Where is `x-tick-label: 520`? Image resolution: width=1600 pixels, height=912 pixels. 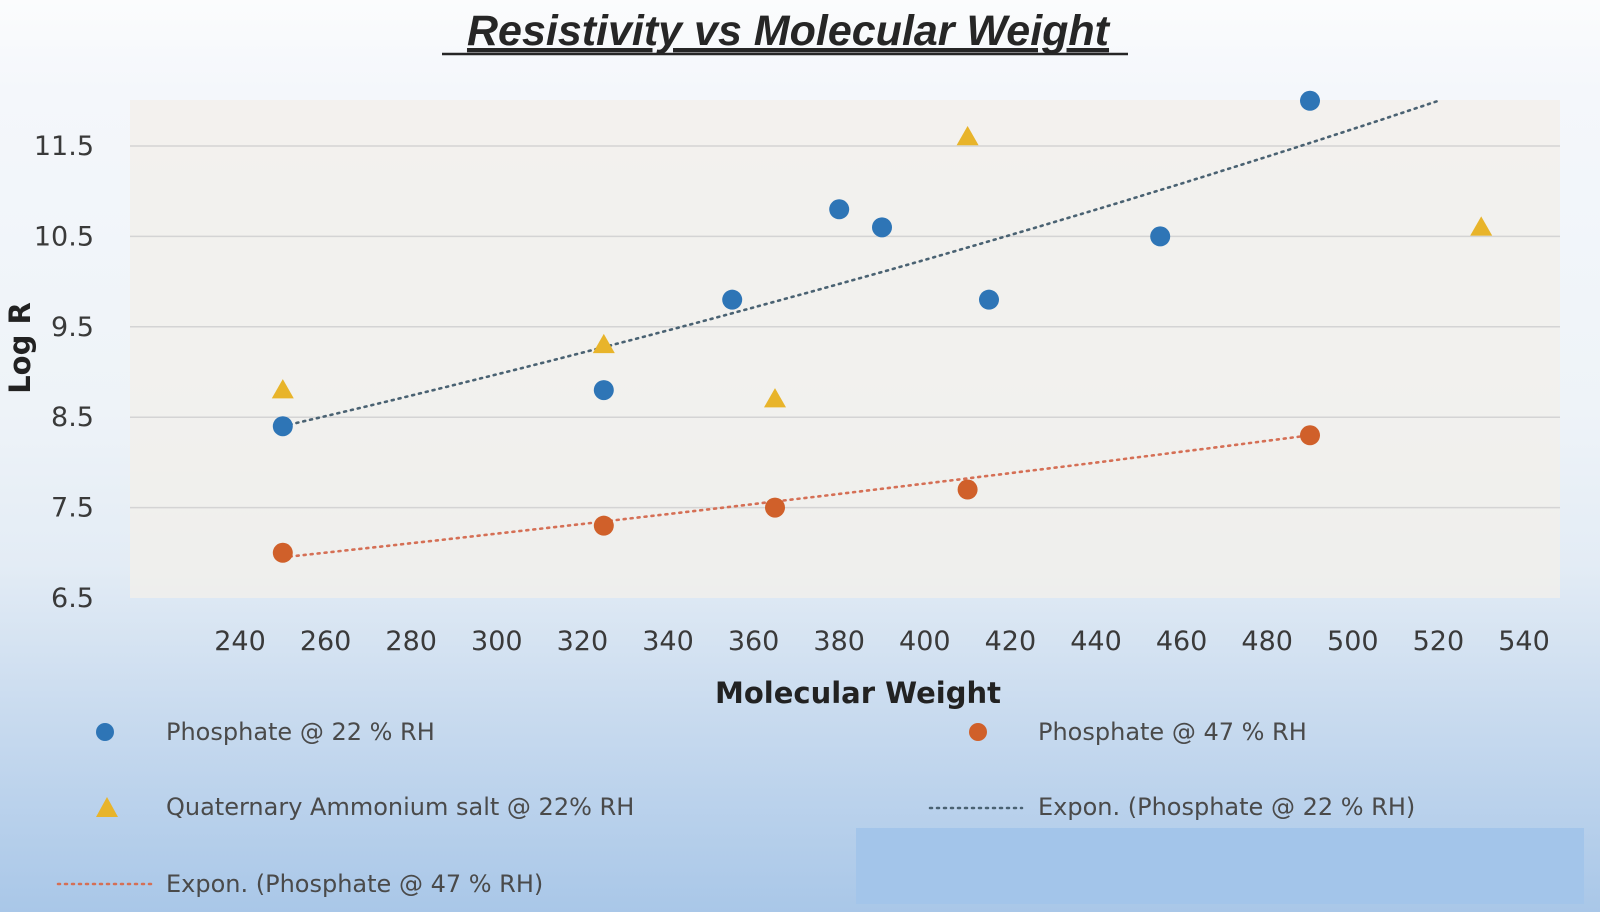
x-tick-label: 520 is located at coordinates (1439, 641).